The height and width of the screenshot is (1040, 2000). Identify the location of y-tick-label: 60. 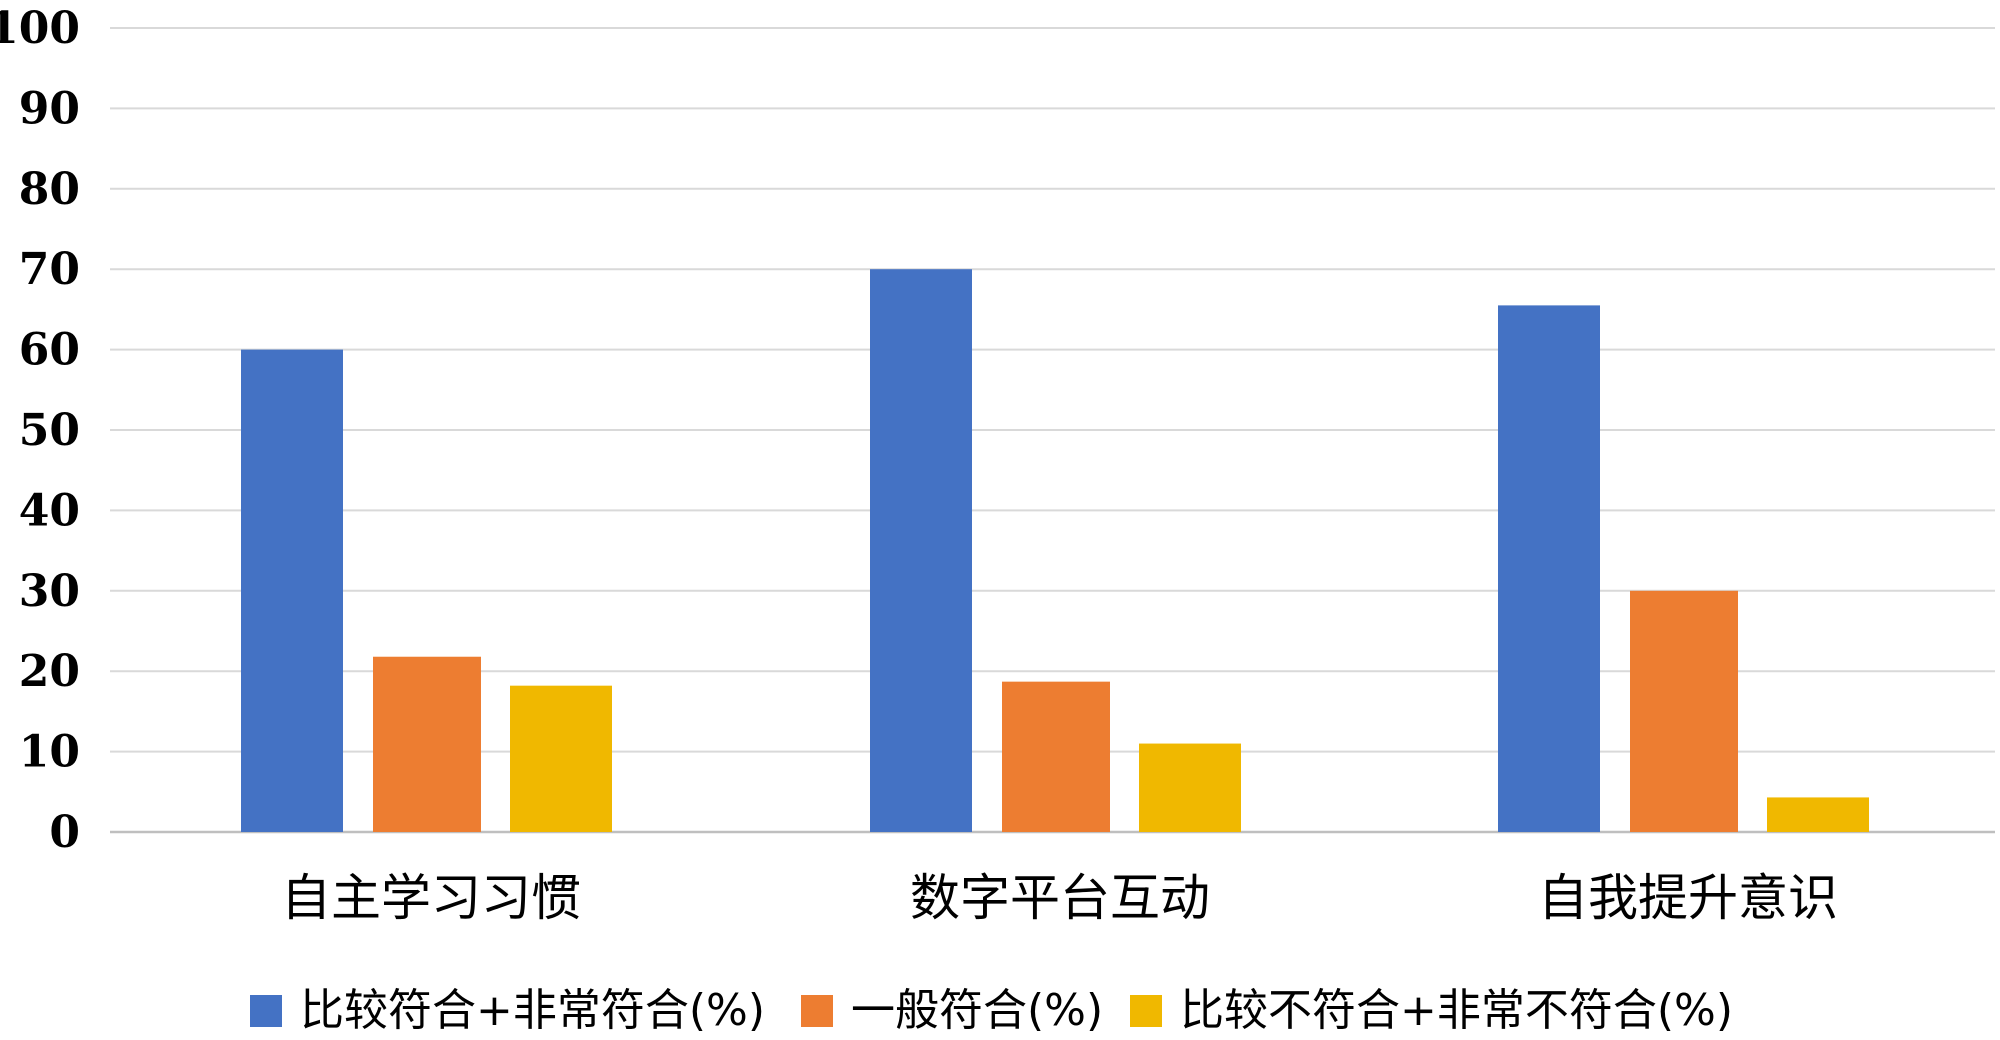
(49, 350).